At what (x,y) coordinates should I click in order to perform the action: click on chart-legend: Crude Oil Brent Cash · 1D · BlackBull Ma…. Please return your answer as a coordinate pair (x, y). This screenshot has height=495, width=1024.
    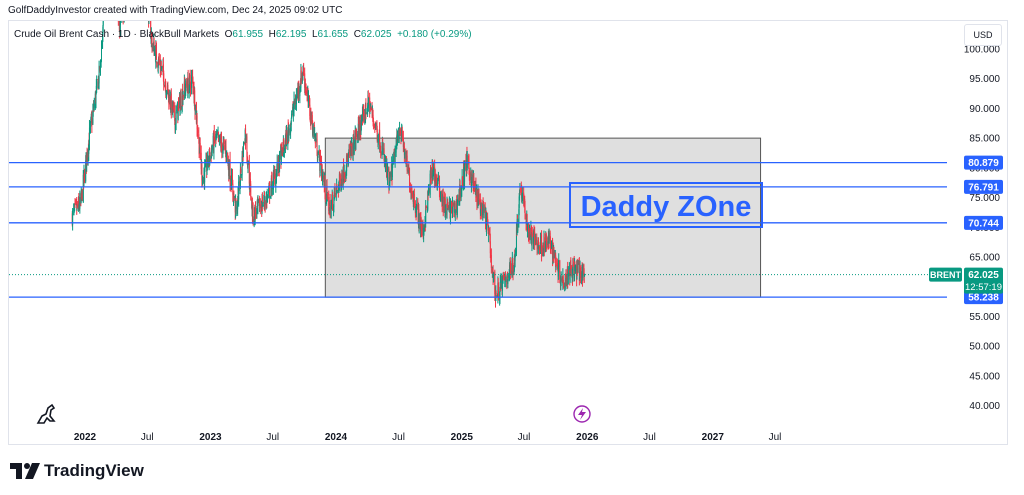
    Looking at the image, I should click on (243, 34).